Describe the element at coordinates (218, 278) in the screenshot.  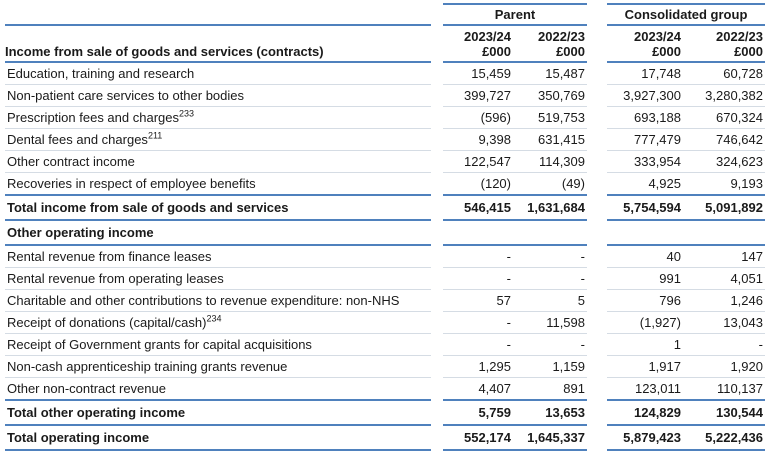
I see `row-label: Rental revenue from operating leases` at that location.